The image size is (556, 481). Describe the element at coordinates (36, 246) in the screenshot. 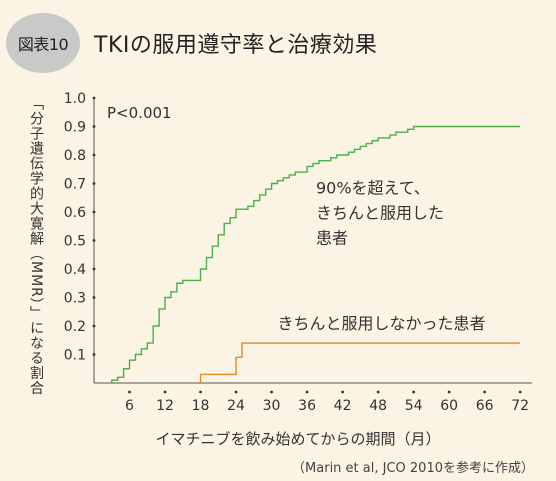

I see `y-axis-label: 「分子遺伝学的大寛解（MMR）」になる割合` at that location.